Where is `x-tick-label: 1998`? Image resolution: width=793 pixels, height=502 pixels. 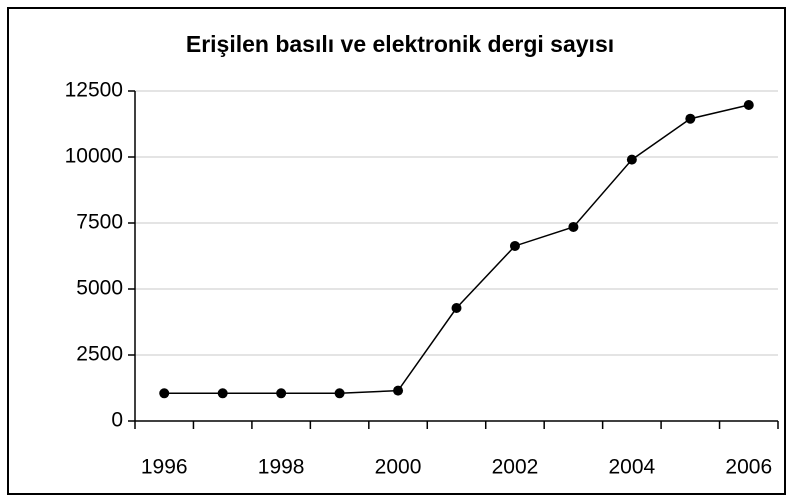
x-tick-label: 1998 is located at coordinates (281, 467).